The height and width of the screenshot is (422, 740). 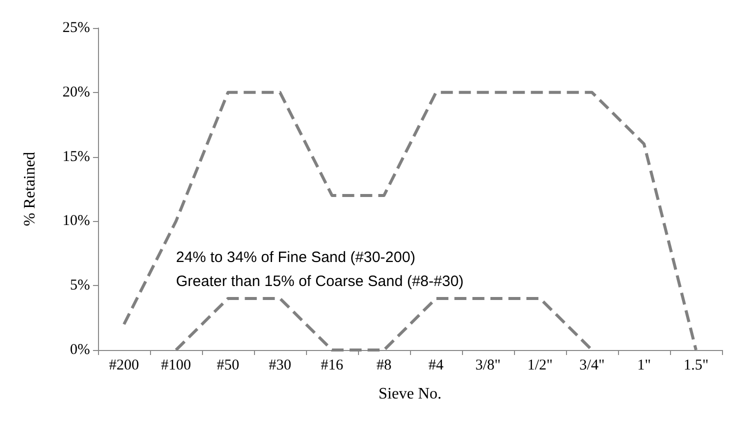 What do you see at coordinates (30, 189) in the screenshot?
I see `y-axis-title: % Retained` at bounding box center [30, 189].